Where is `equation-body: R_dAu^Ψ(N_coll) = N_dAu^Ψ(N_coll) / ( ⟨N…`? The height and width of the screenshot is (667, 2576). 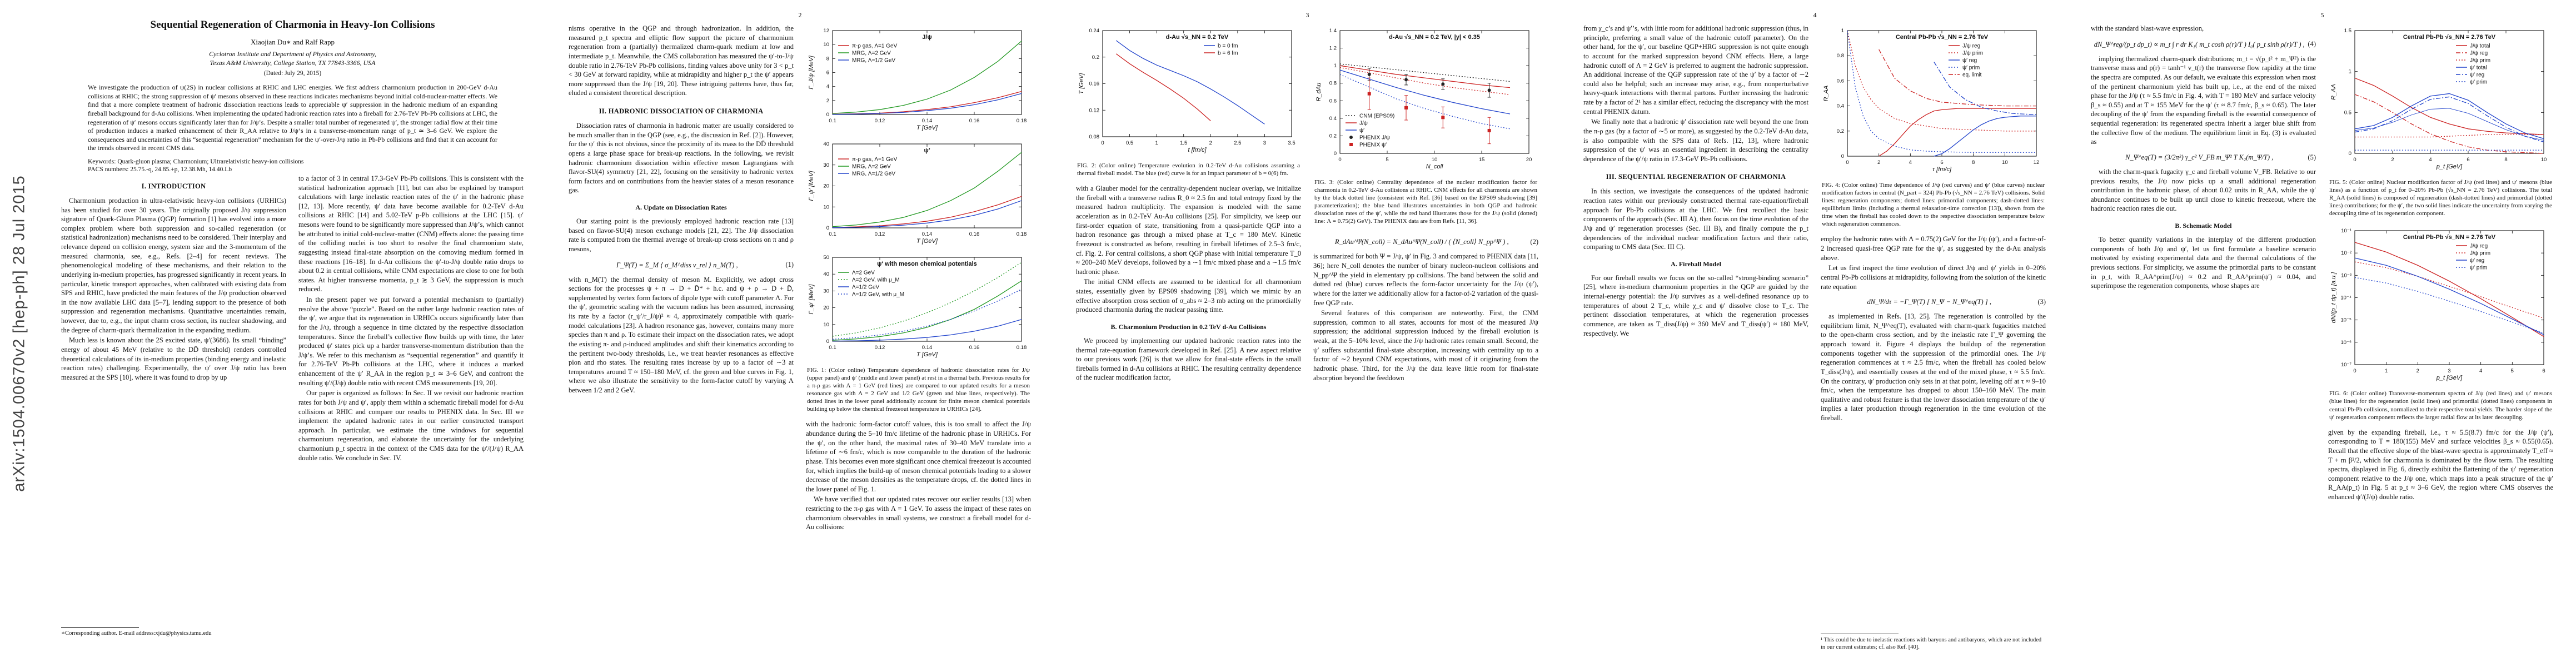
equation-body: R_dAu^Ψ(N_coll) = N_dAu^Ψ(N_coll) / ( ⟨N… is located at coordinates (1421, 242).